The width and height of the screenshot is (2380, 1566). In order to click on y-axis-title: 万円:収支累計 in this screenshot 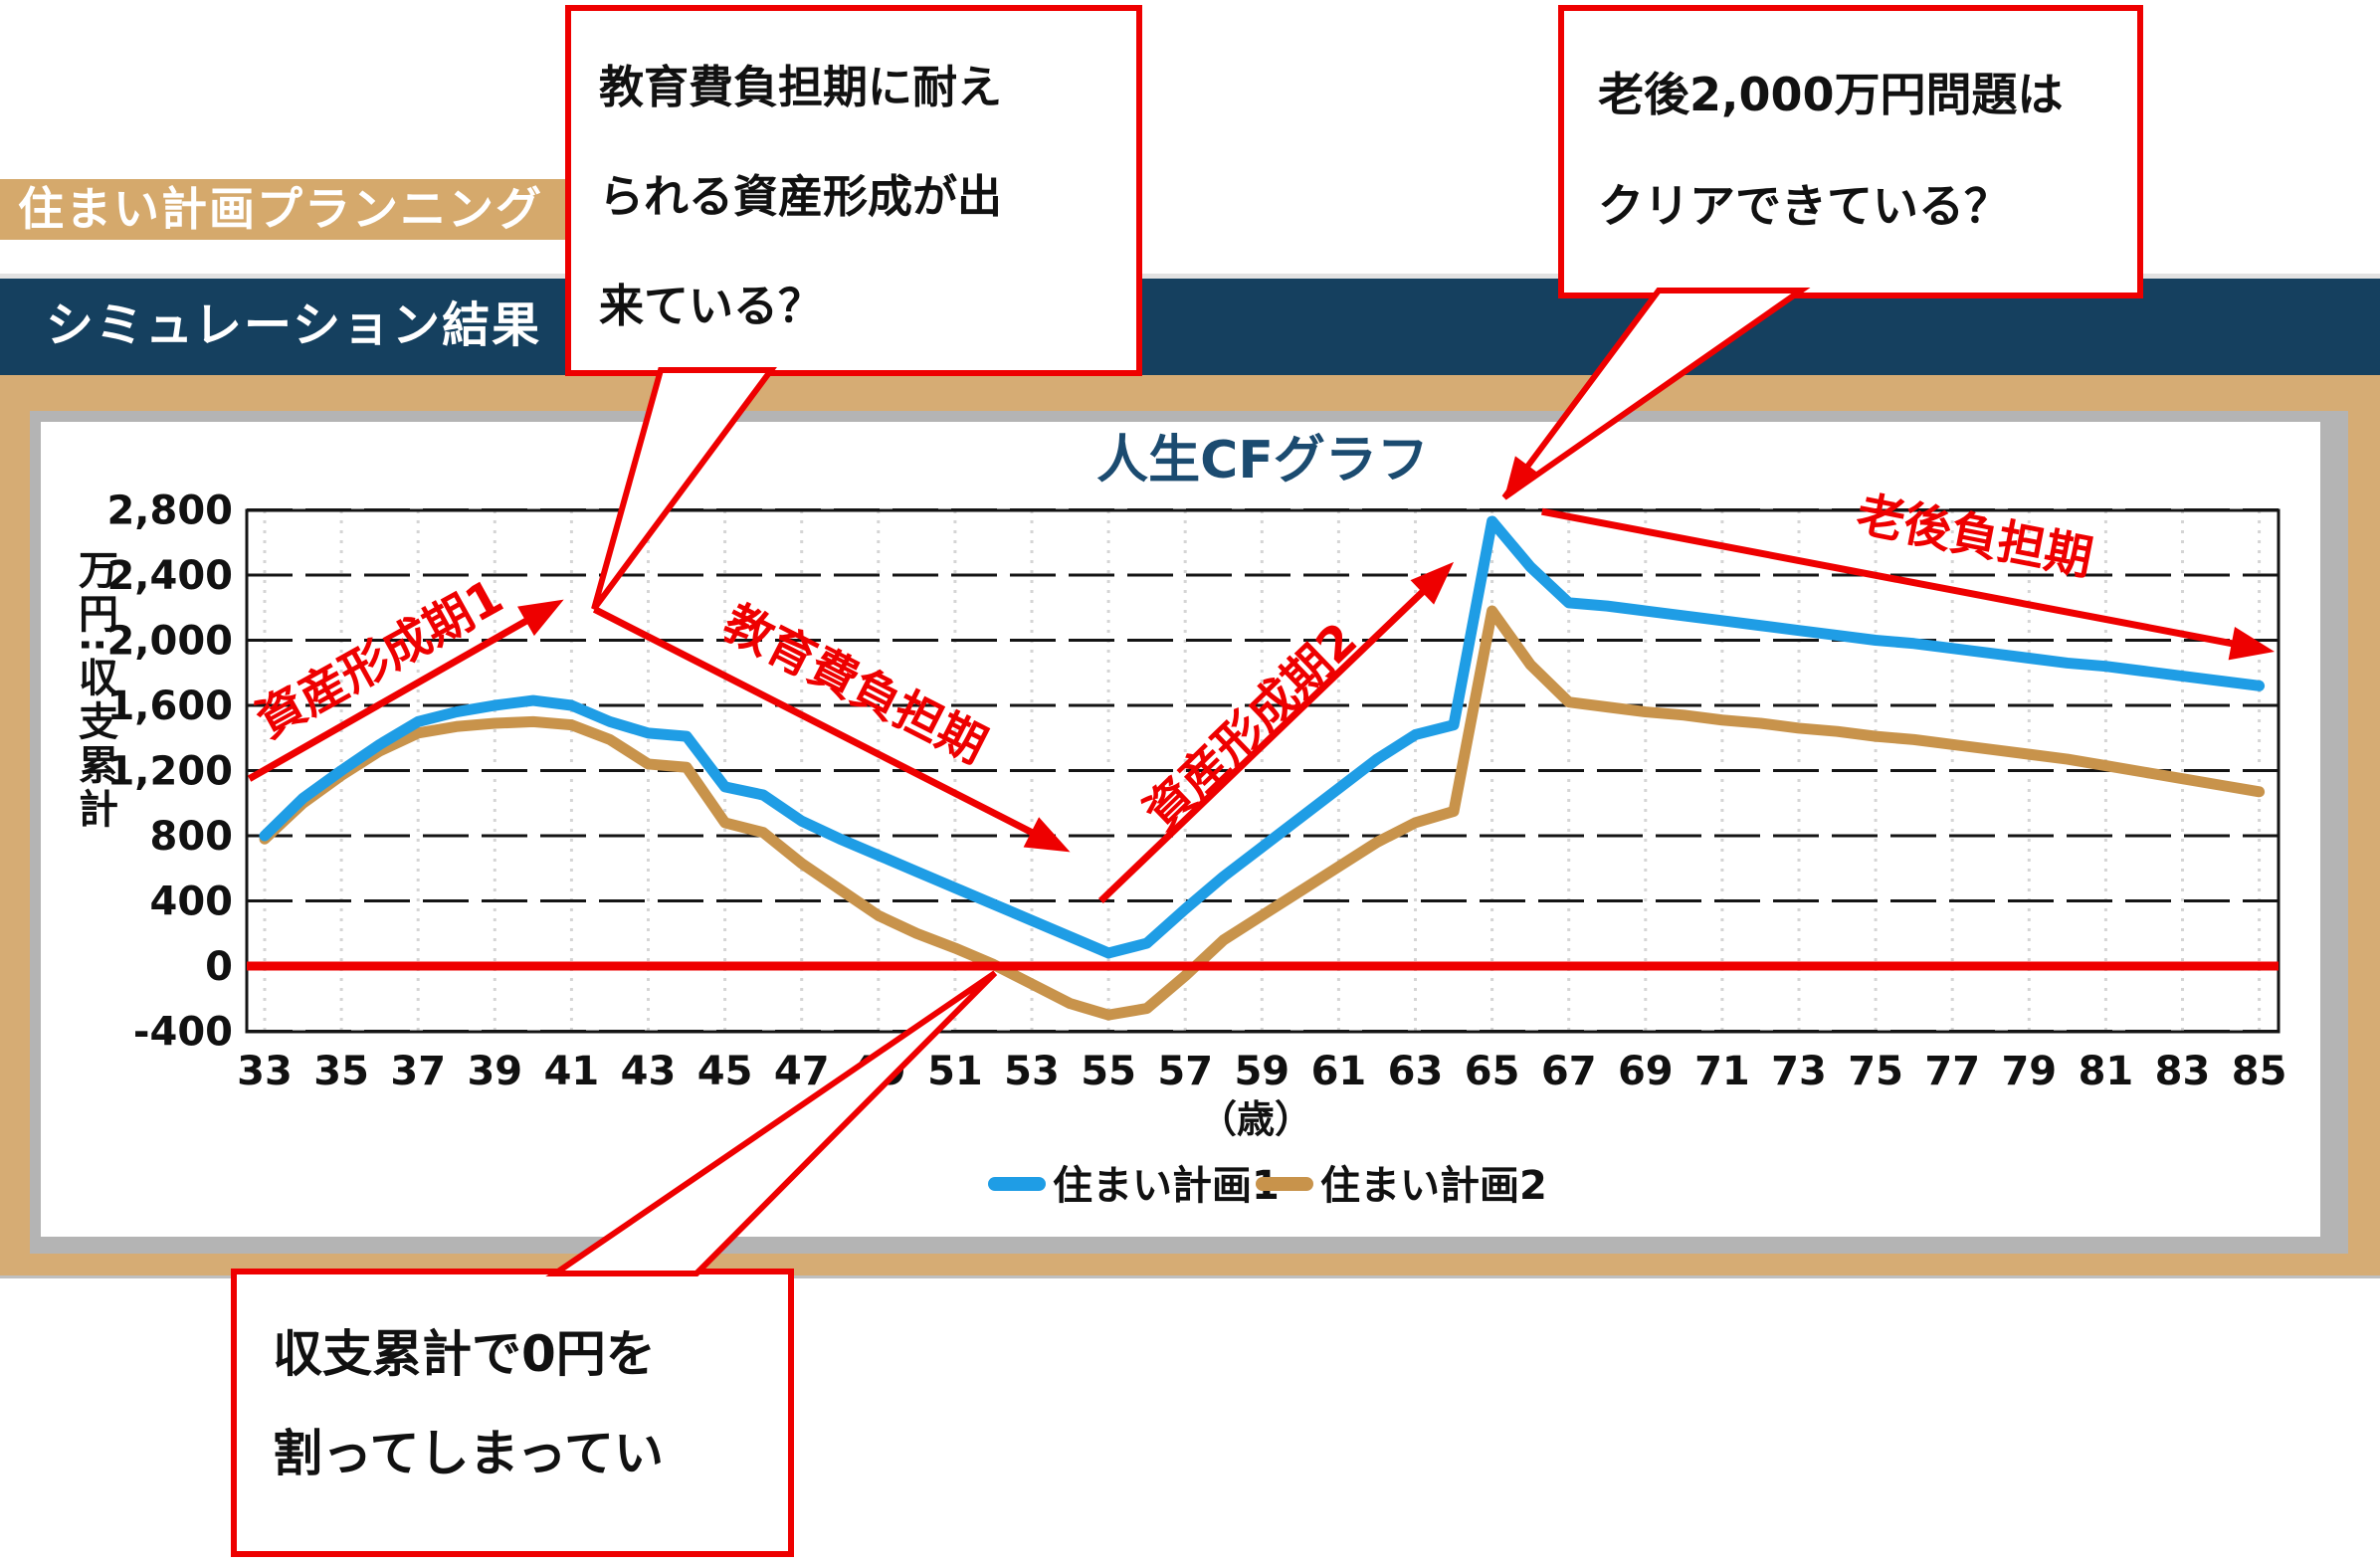, I will do `click(94, 690)`.